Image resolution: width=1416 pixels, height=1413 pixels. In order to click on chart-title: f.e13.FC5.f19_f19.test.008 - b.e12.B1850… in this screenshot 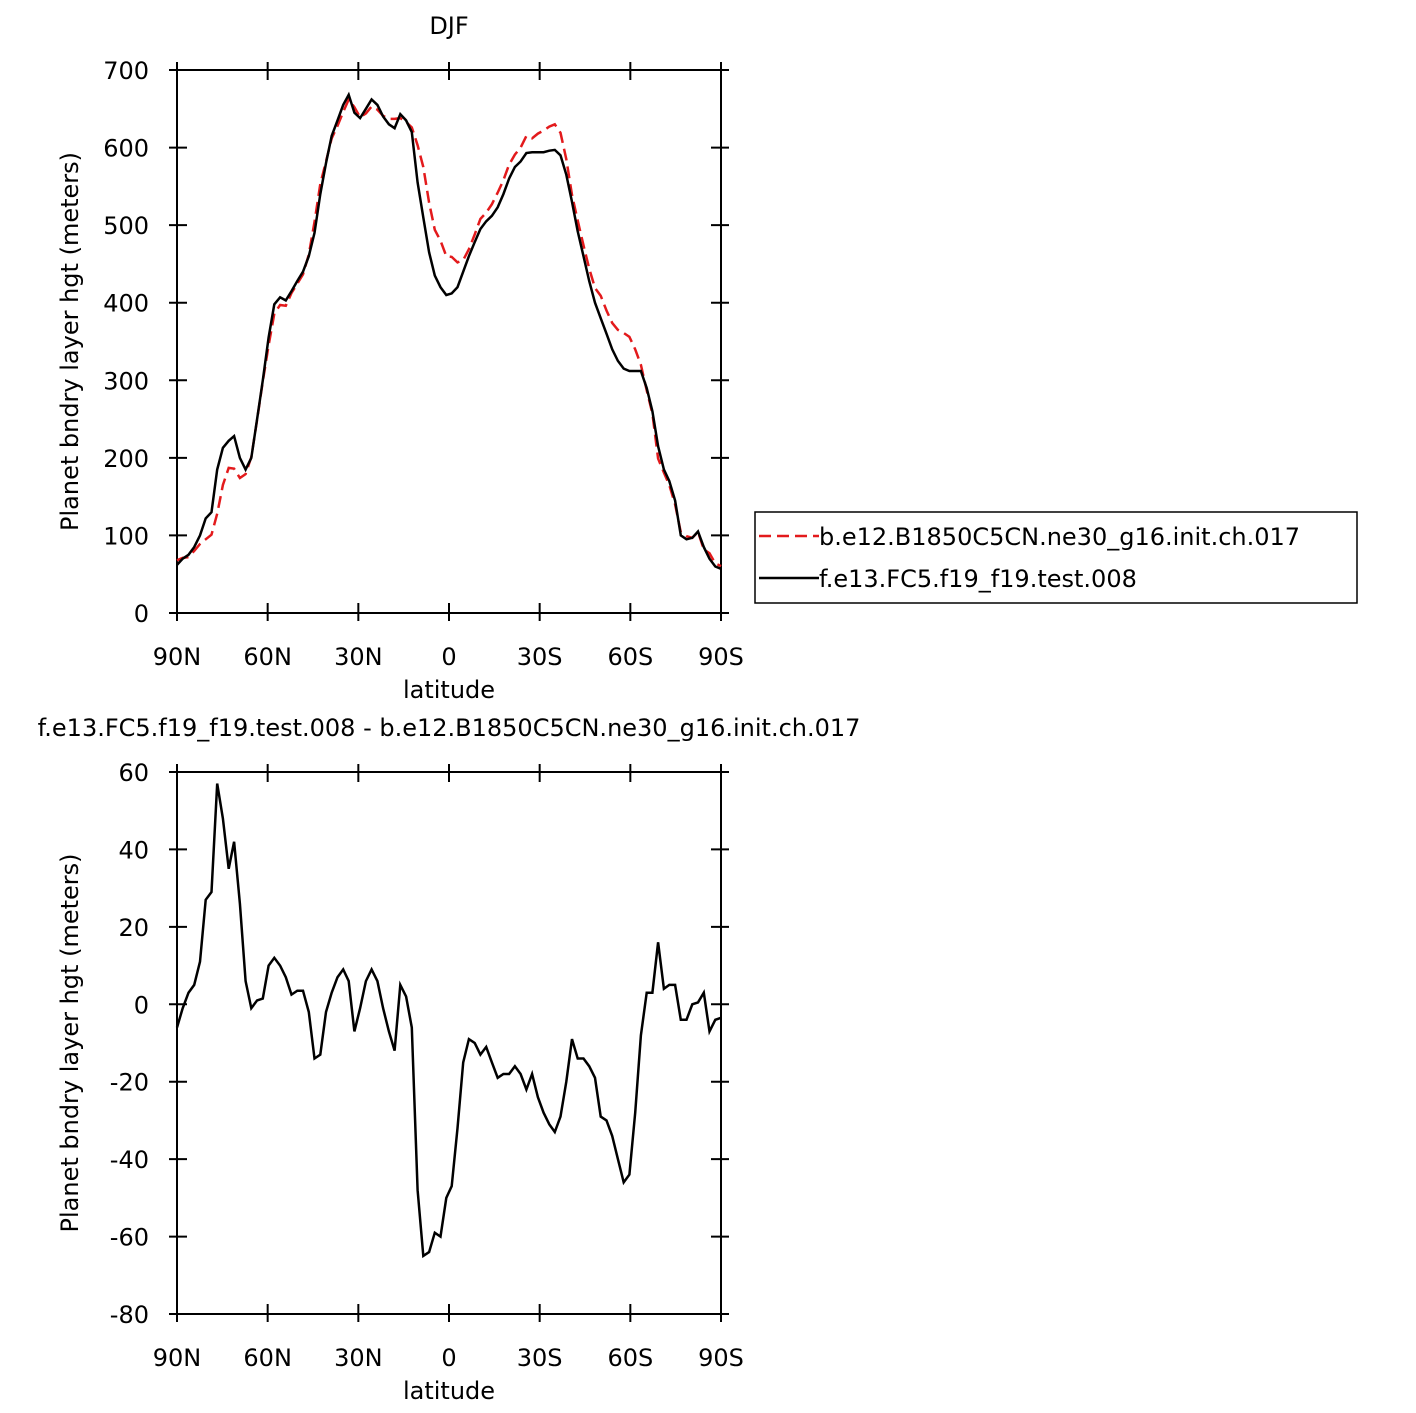, I will do `click(449, 728)`.